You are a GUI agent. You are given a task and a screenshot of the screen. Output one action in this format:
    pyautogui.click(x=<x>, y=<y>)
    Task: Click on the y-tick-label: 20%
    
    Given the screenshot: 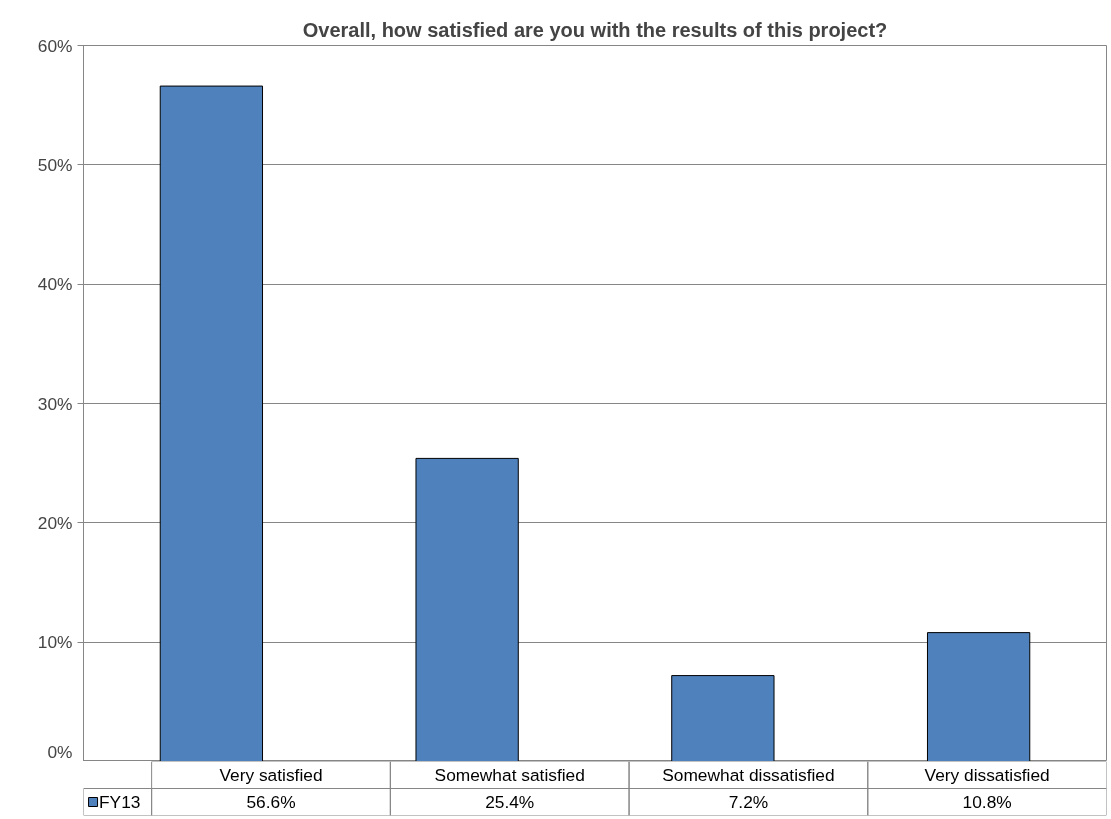 What is the action you would take?
    pyautogui.click(x=55, y=522)
    